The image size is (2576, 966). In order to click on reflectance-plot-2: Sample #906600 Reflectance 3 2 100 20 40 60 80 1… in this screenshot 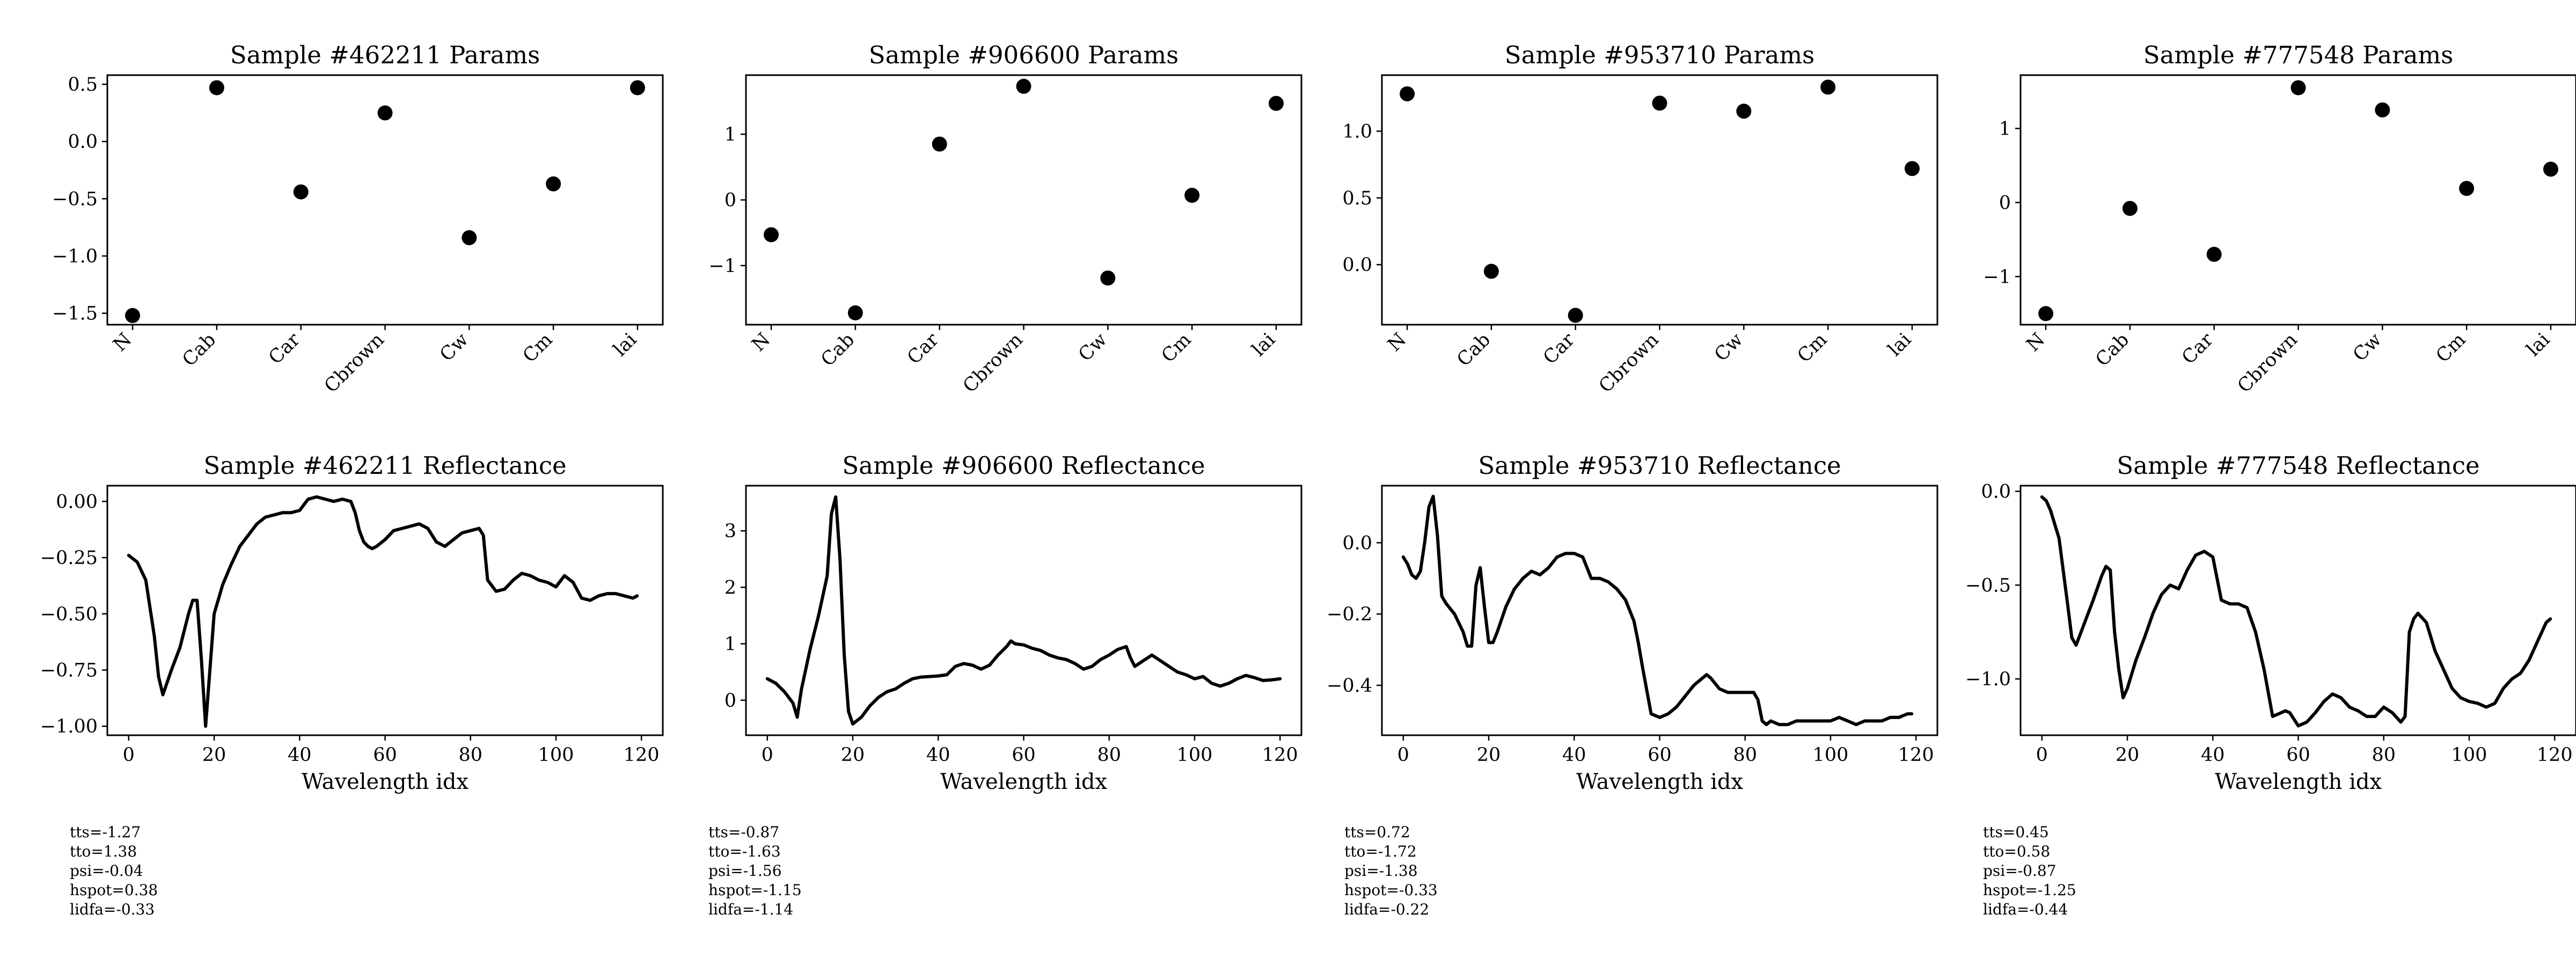, I will do `click(1005, 684)`.